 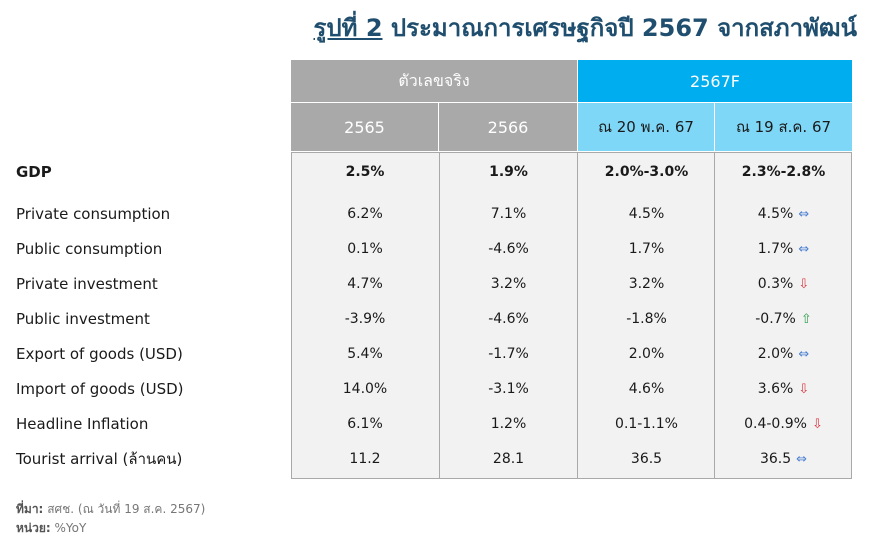 I want to click on cell-text: 0.4-0.9%, so click(x=775, y=424).